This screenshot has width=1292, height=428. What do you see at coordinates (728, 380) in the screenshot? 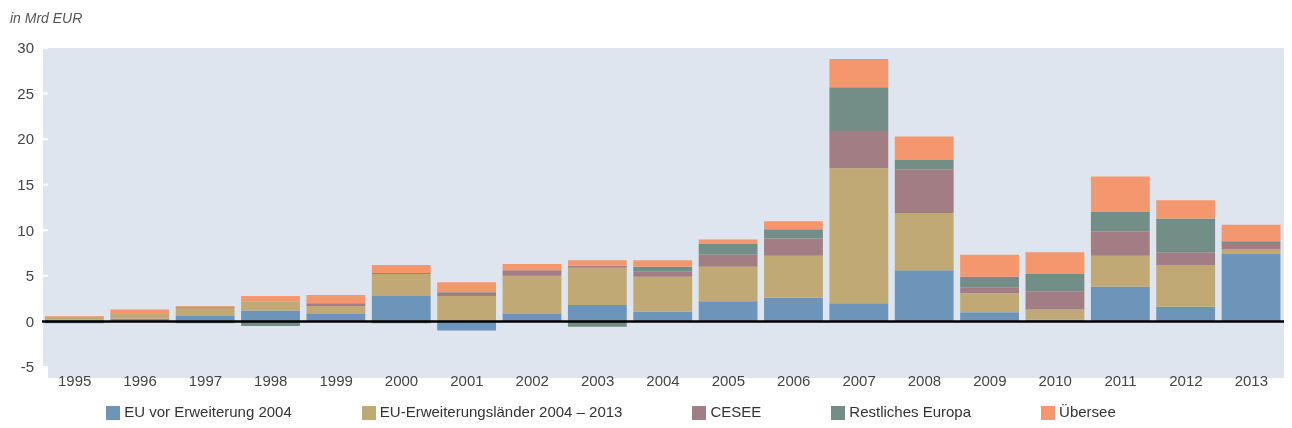
I see `x-tick-label: 2005` at bounding box center [728, 380].